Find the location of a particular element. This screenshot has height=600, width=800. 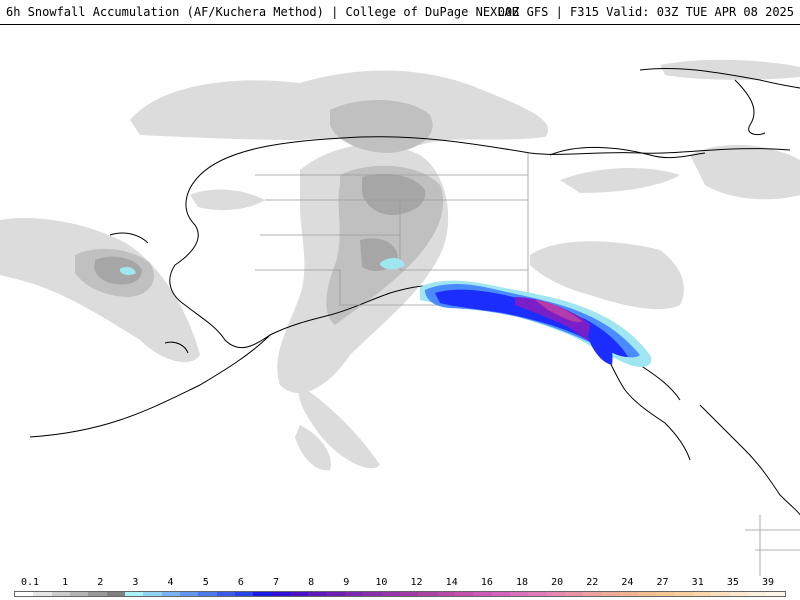

scale-tick-label: 18 is located at coordinates (522, 582).